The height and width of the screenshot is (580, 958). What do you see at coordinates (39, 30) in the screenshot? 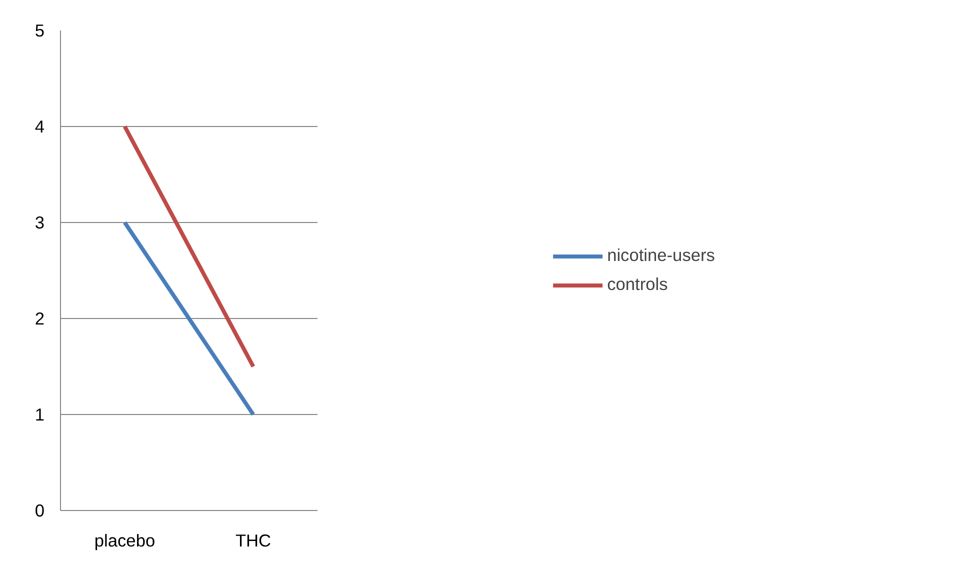
I see `y-tick-label: 5` at bounding box center [39, 30].